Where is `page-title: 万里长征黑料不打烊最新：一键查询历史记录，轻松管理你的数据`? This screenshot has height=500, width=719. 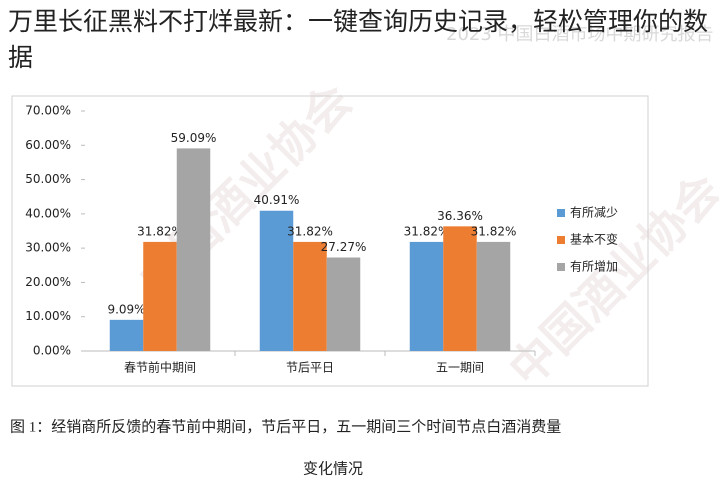
page-title: 万里长征黑料不打烊最新：一键查询历史记录，轻松管理你的数据 is located at coordinates (358, 39).